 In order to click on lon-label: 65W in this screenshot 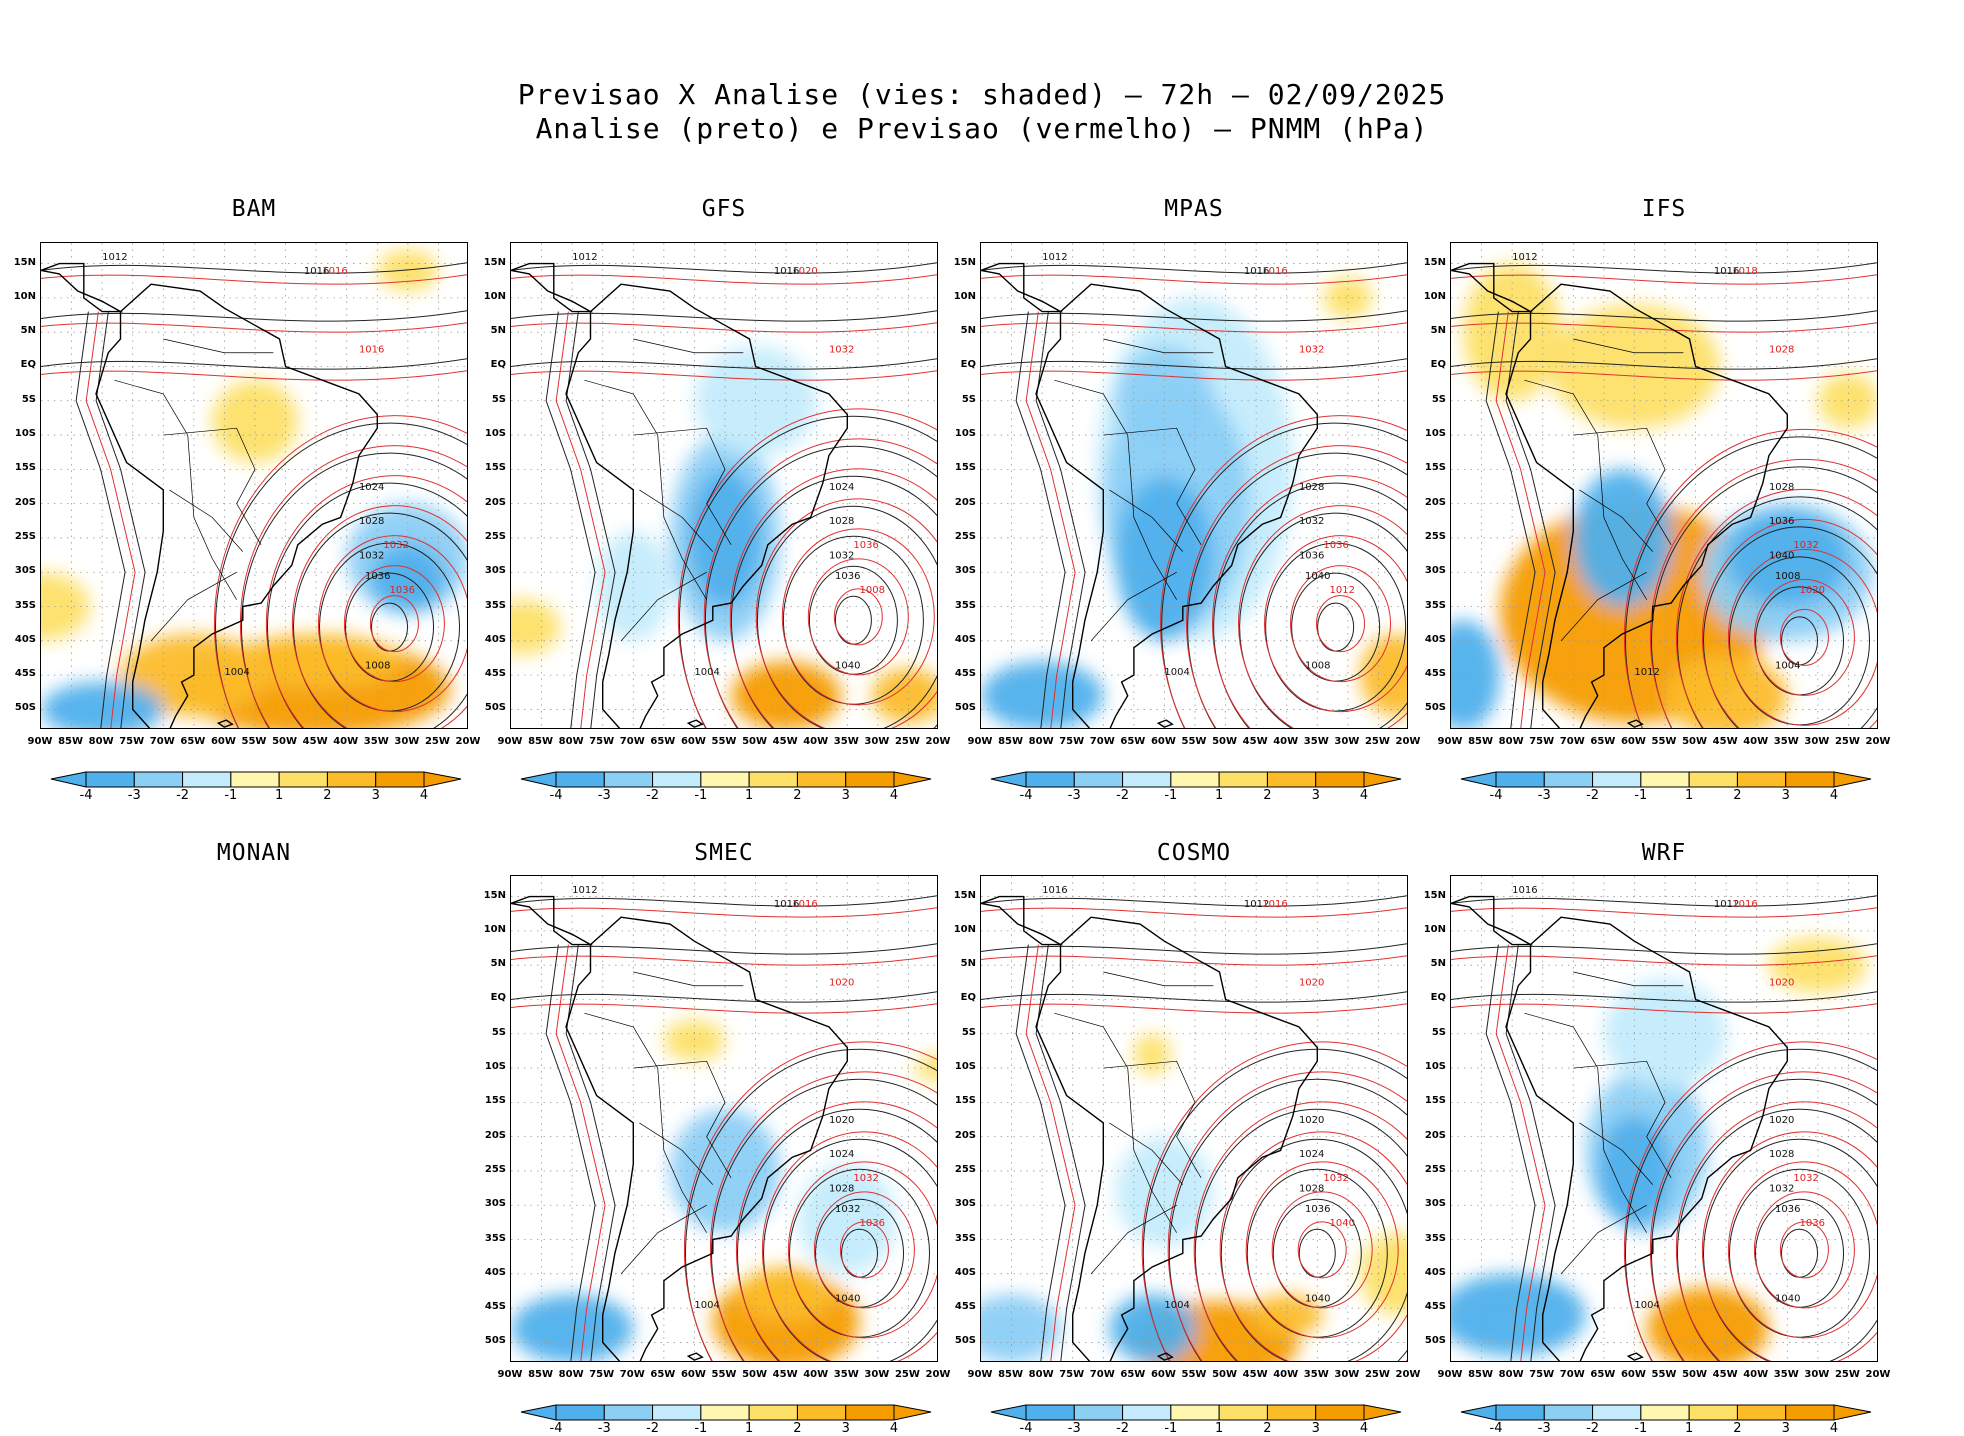, I will do `click(1603, 741)`.